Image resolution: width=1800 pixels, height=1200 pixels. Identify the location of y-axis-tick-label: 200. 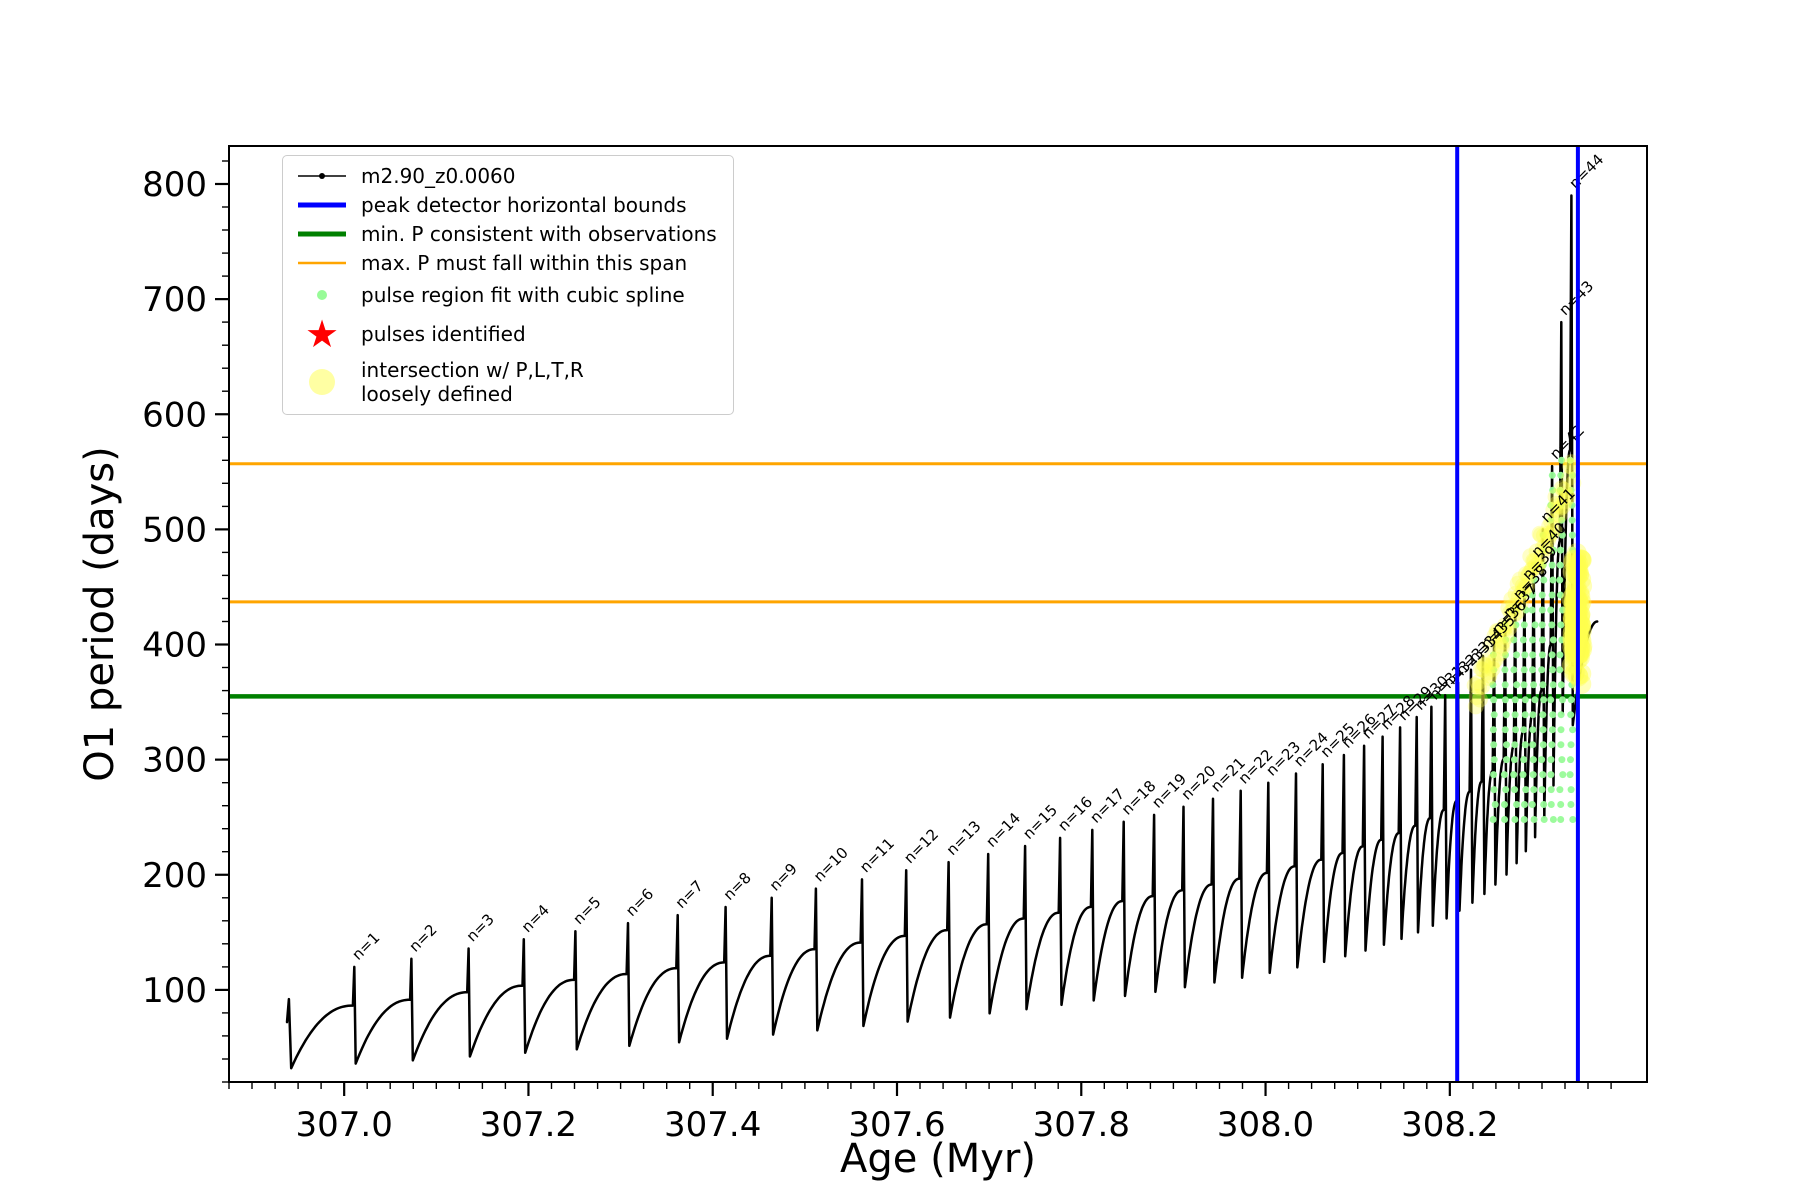
(174, 876).